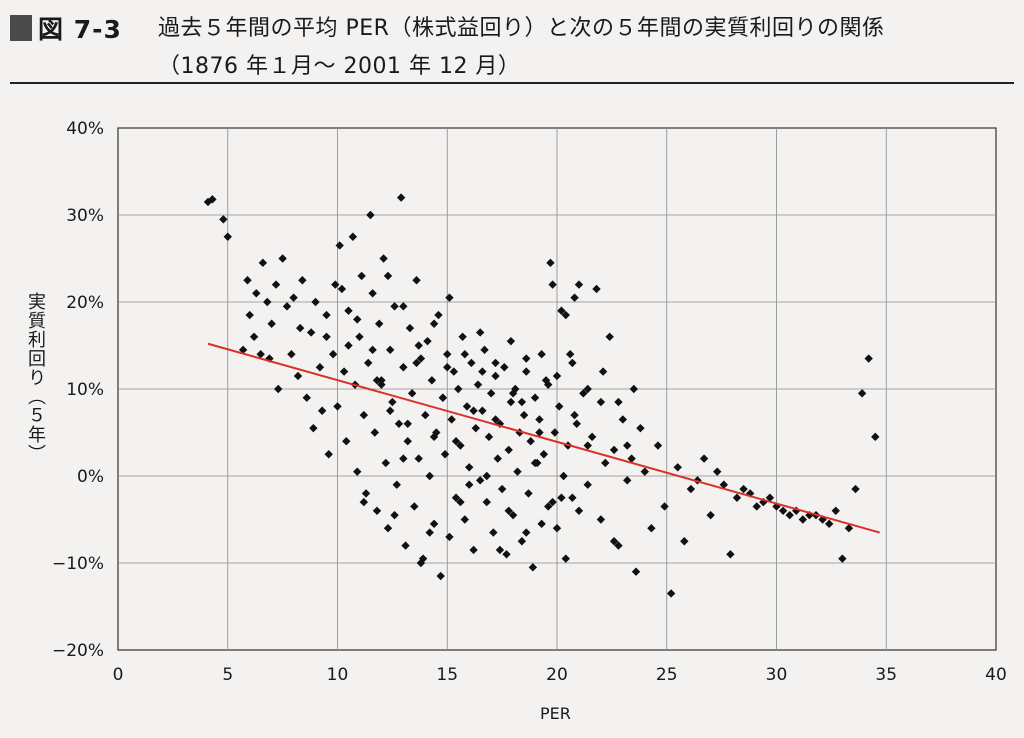 The width and height of the screenshot is (1024, 738). What do you see at coordinates (447, 675) in the screenshot?
I see `x-tick-label: 15` at bounding box center [447, 675].